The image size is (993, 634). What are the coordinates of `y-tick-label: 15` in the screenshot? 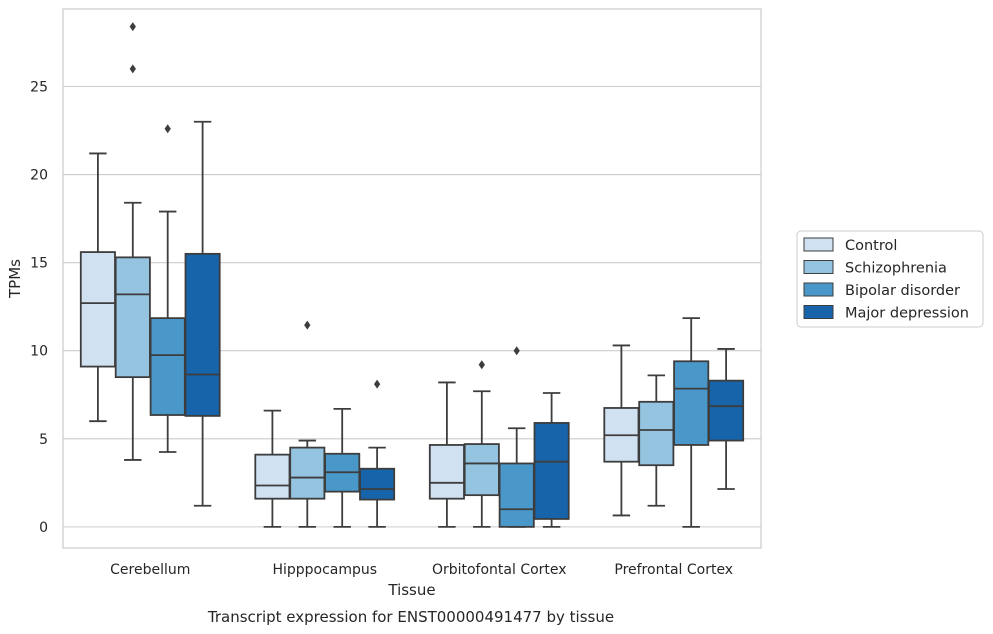 It's located at (39, 264).